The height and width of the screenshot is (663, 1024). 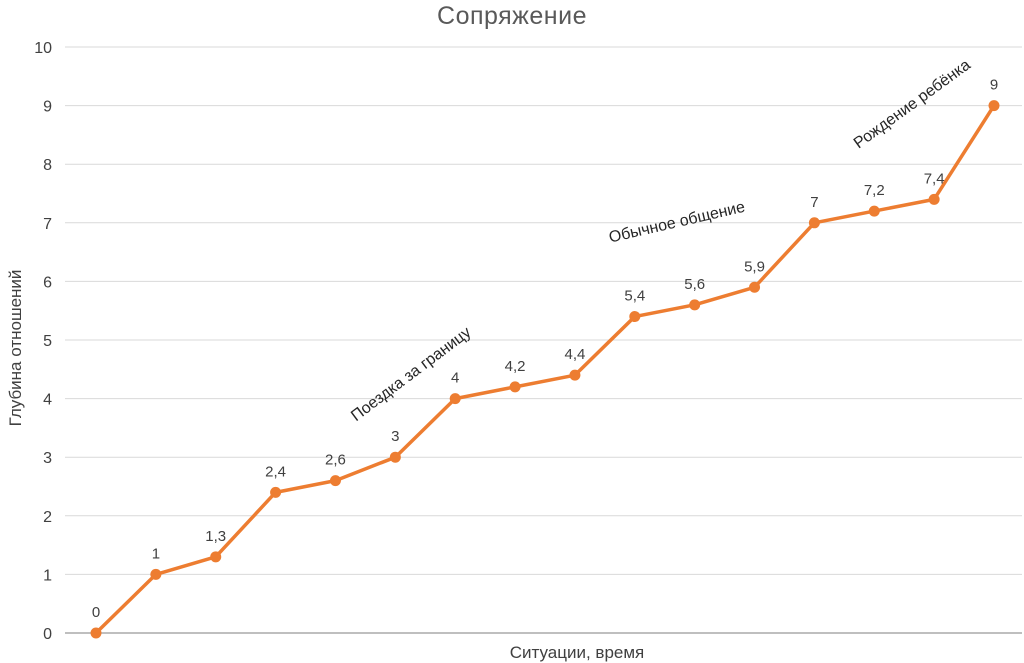 What do you see at coordinates (47, 107) in the screenshot?
I see `y-tick-label: 9` at bounding box center [47, 107].